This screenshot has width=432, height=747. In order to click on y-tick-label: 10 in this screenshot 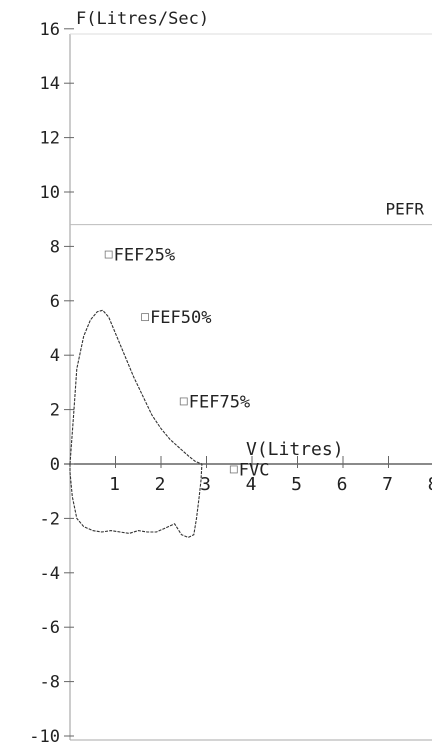, I will do `click(50, 193)`.